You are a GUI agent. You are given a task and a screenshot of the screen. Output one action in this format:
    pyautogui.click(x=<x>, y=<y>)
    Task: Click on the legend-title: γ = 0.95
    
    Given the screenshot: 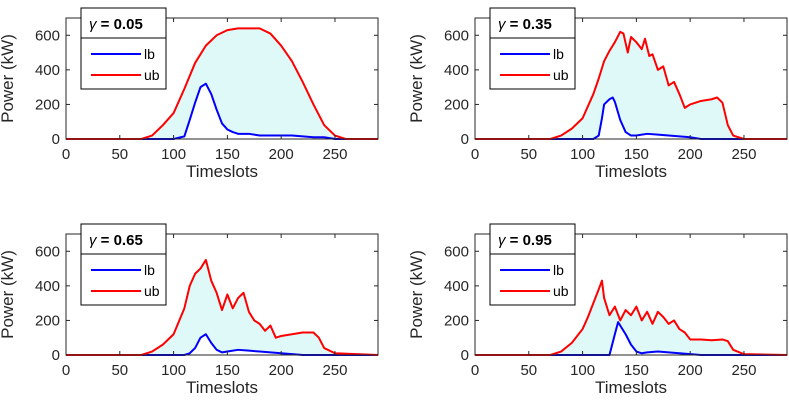 What is the action you would take?
    pyautogui.click(x=525, y=240)
    